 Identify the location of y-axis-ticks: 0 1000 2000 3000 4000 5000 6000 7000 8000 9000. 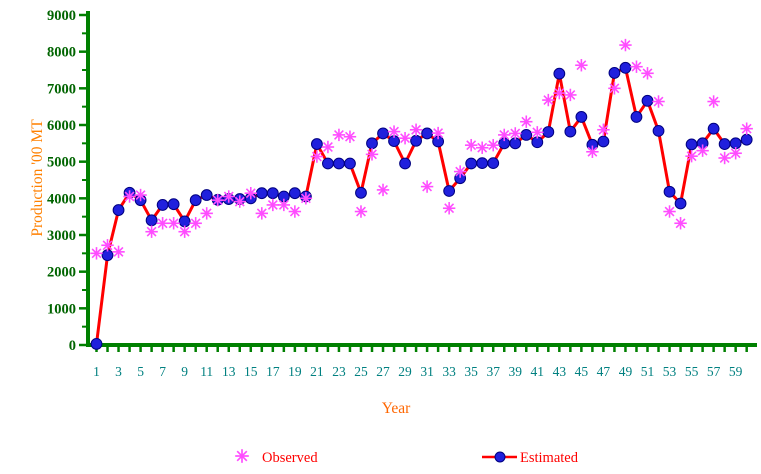
(67, 181).